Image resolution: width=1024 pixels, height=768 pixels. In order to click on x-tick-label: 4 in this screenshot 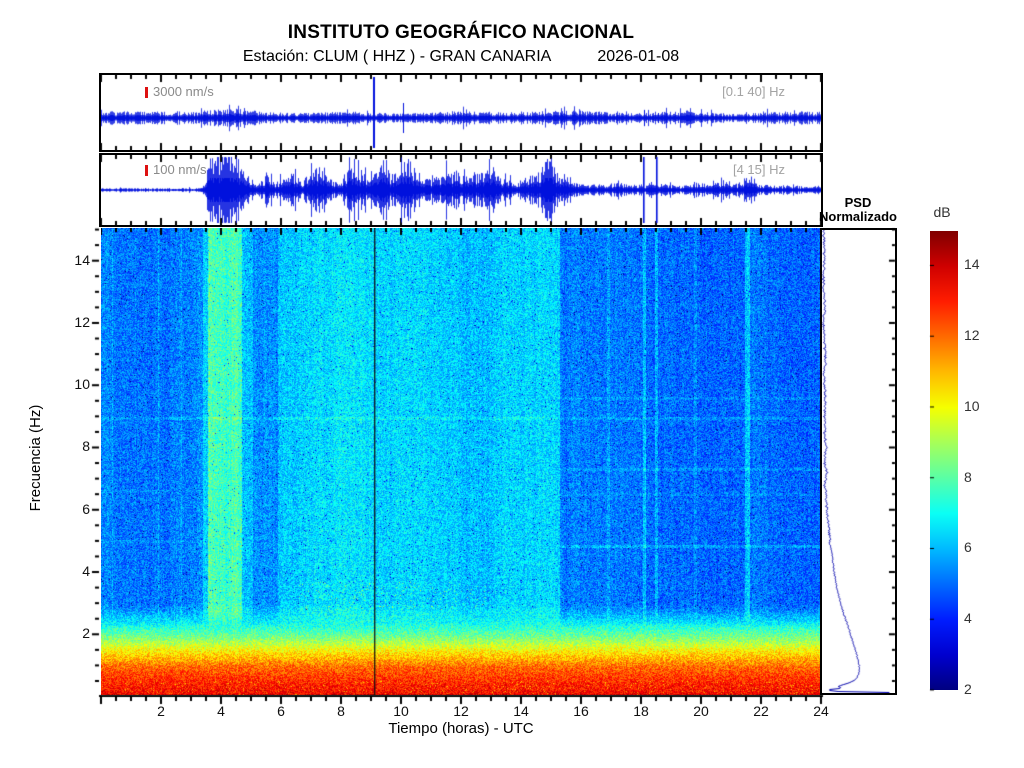, I will do `click(221, 711)`.